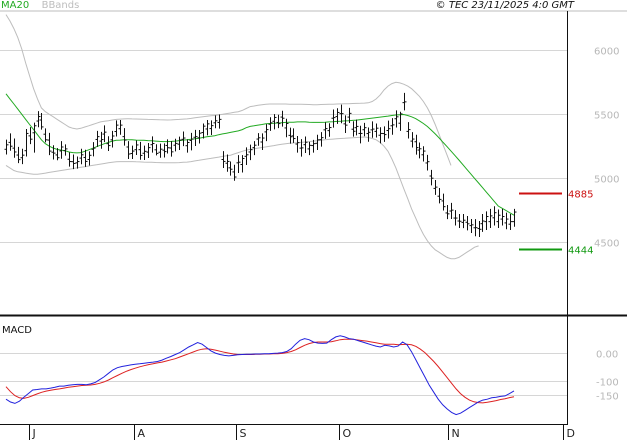  I want to click on x-tick-label: N, so click(456, 433).